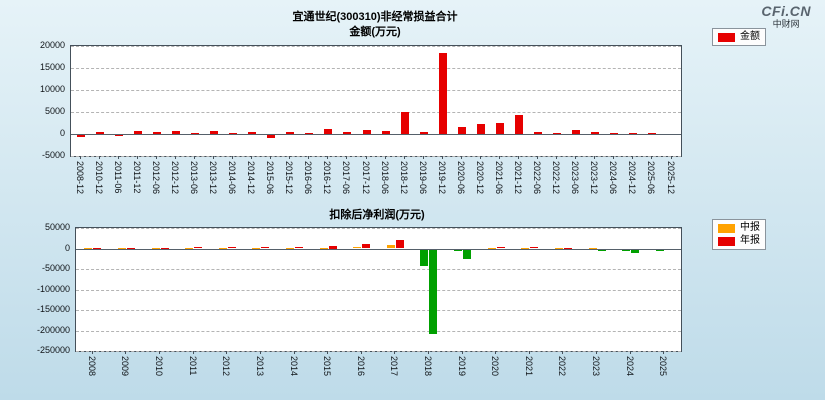 Image resolution: width=825 pixels, height=400 pixels. I want to click on bar-金额-2011-06, so click(118, 136).